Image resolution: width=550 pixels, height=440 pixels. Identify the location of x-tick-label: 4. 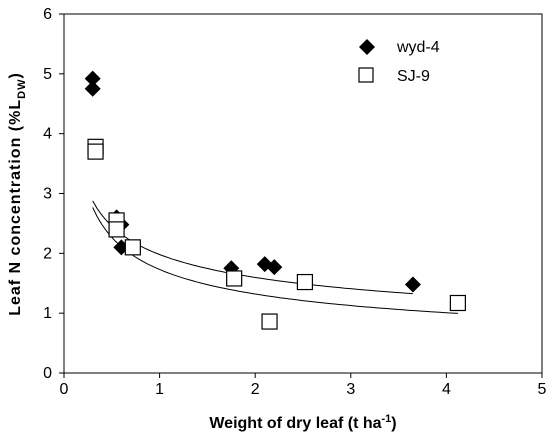
(446, 389).